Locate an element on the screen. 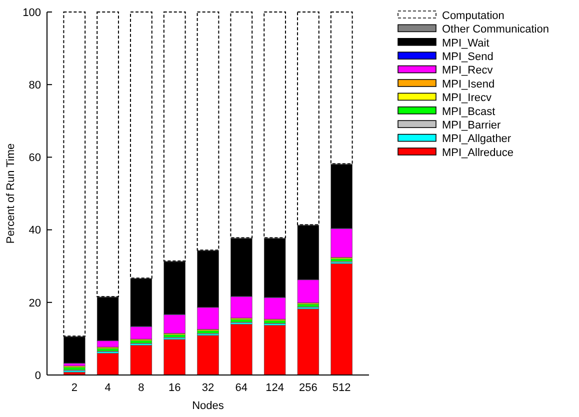  y-axis-title: Percent of Run Time is located at coordinates (11, 193).